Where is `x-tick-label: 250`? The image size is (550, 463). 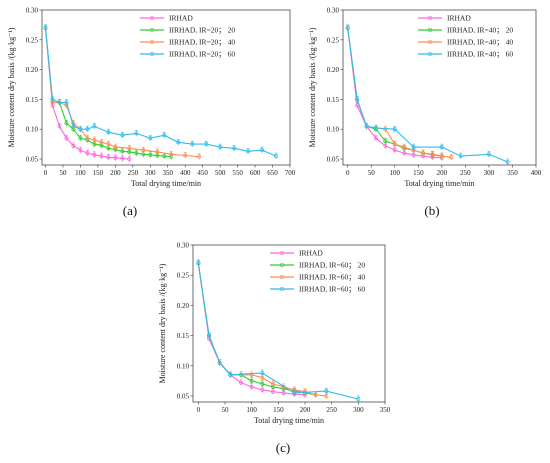 x-tick-label: 250 is located at coordinates (331, 410).